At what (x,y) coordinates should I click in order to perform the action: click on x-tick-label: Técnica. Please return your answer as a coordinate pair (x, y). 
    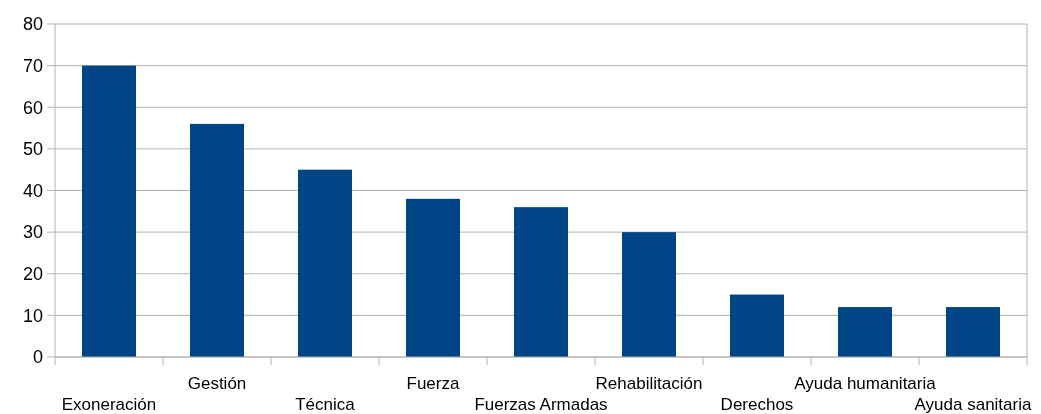
    Looking at the image, I should click on (325, 404).